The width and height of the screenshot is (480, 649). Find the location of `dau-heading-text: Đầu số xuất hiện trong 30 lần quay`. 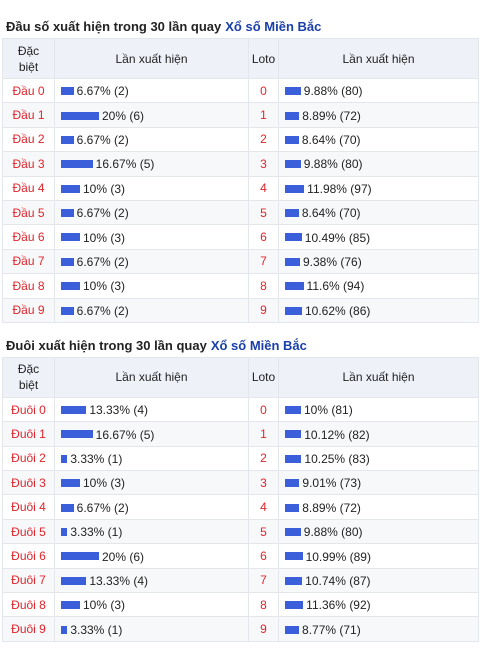

dau-heading-text: Đầu số xuất hiện trong 30 lần quay is located at coordinates (114, 26).